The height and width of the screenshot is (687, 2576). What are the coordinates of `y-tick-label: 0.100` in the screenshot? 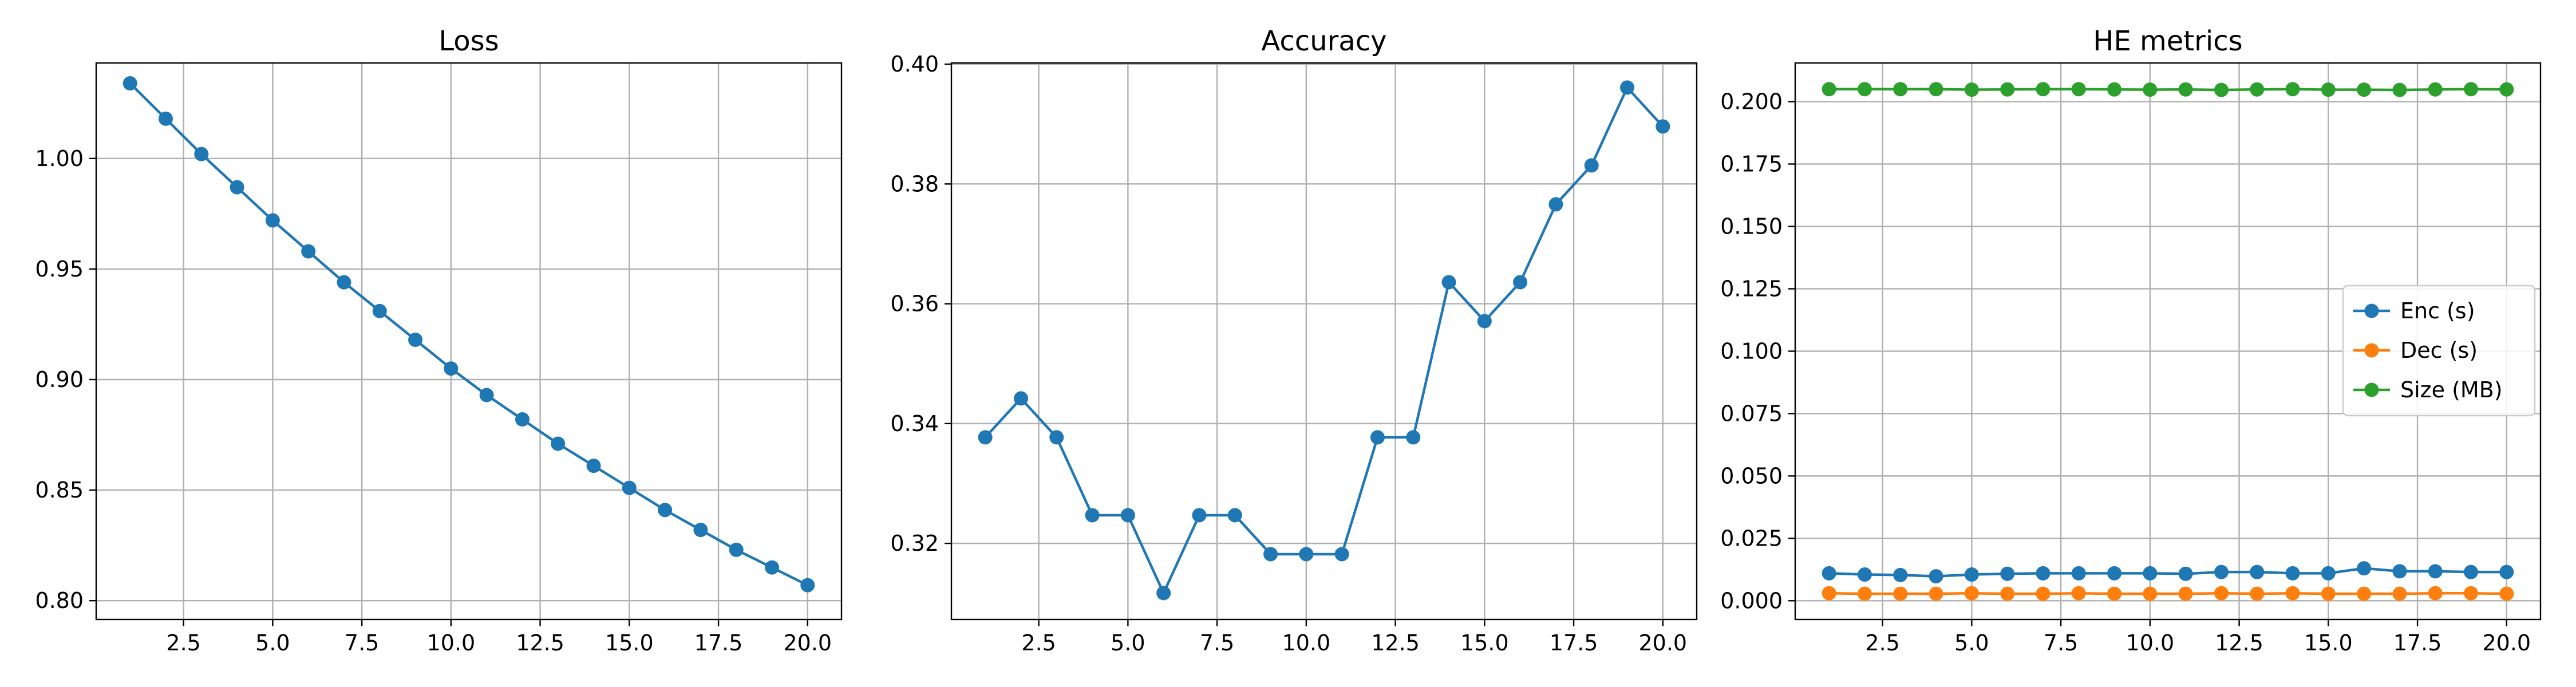 It's located at (1751, 351).